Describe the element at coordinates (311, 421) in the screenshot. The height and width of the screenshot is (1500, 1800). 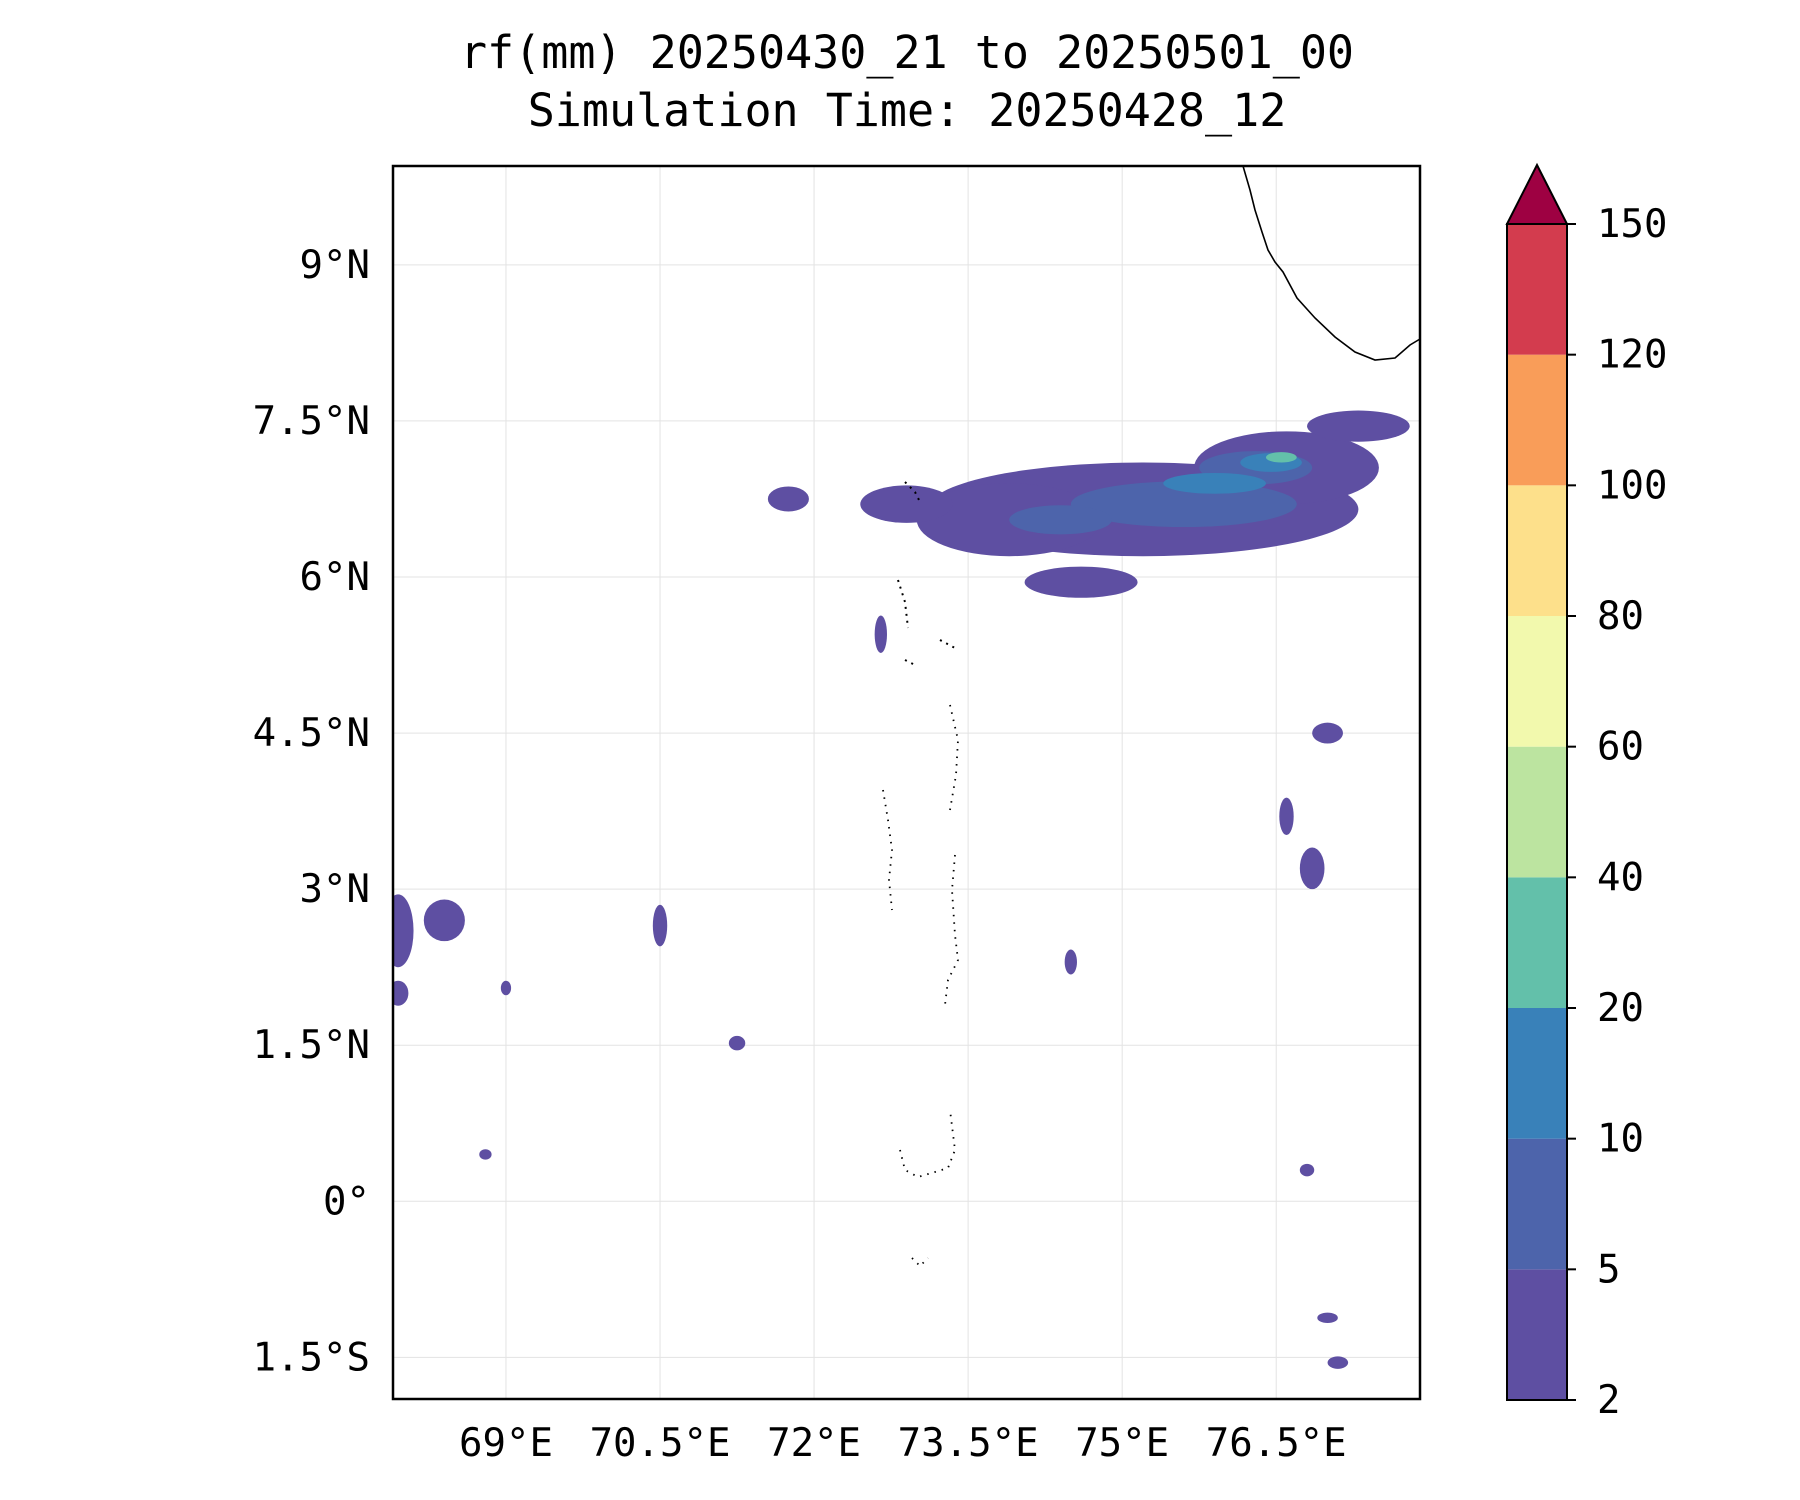
I see `y-tick-label-1: 7.5°N` at that location.